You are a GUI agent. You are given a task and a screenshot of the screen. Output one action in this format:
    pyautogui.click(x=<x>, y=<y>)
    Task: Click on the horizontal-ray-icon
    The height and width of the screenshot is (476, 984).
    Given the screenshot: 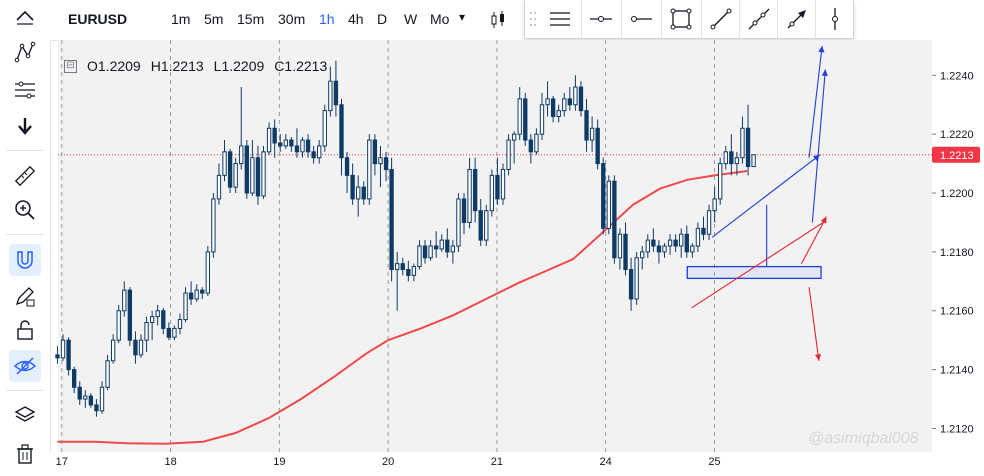 What is the action you would take?
    pyautogui.click(x=641, y=19)
    